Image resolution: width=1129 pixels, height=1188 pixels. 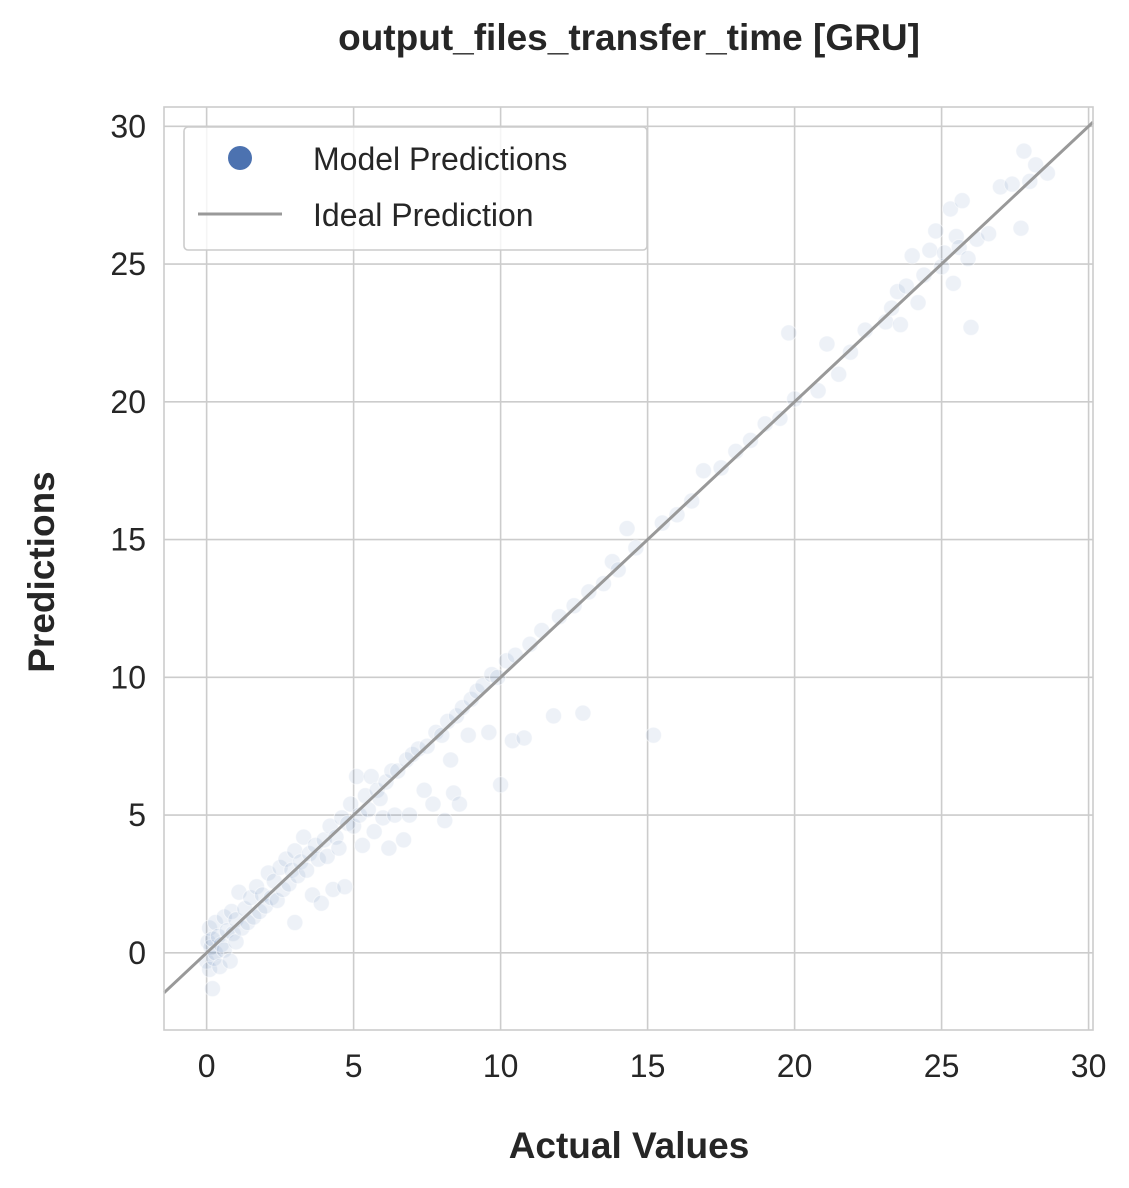 What do you see at coordinates (128, 677) in the screenshot?
I see `y-tick-label: 10` at bounding box center [128, 677].